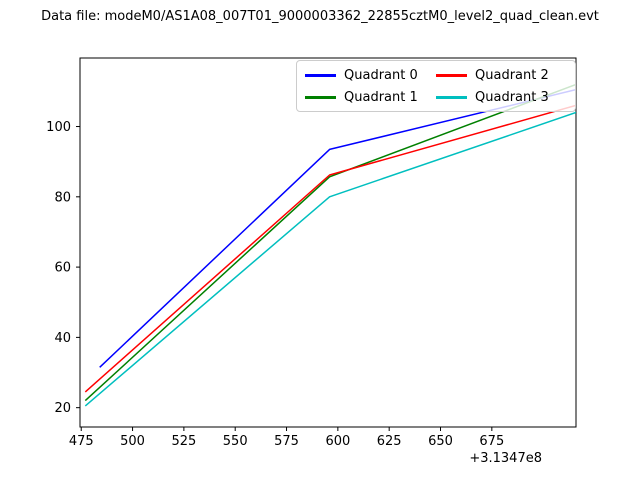 This screenshot has width=640, height=480. Describe the element at coordinates (381, 75) in the screenshot. I see `legend-label: Quadrant 0` at that location.